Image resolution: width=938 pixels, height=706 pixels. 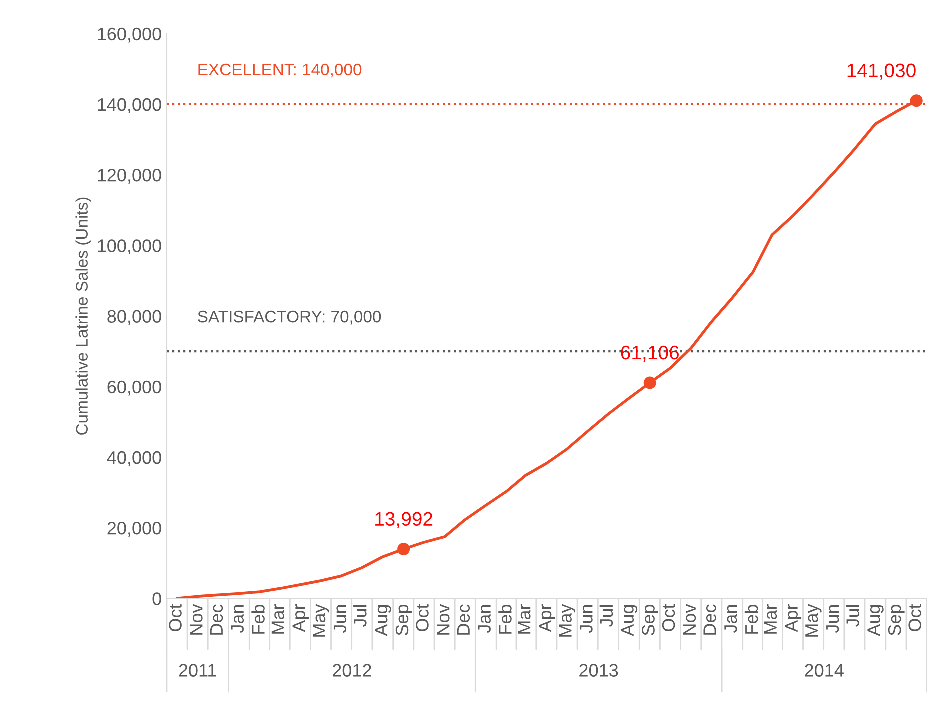 What do you see at coordinates (130, 35) in the screenshot?
I see `y-tick-label: 160,000` at bounding box center [130, 35].